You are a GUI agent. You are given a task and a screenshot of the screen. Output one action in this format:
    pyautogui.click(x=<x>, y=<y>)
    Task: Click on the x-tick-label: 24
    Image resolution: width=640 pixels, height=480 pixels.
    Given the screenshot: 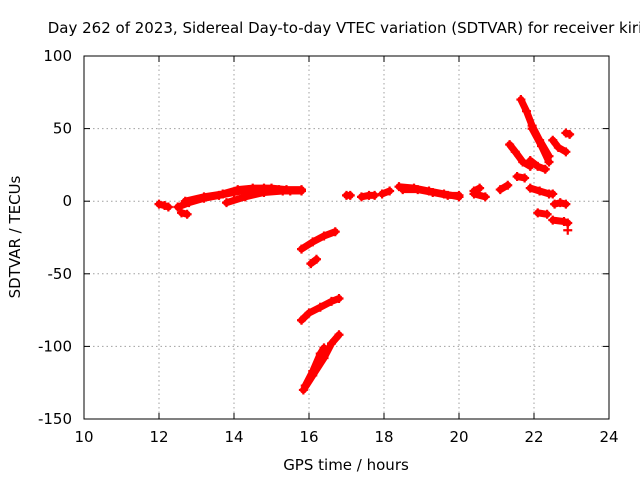 What is the action you would take?
    pyautogui.click(x=608, y=437)
    